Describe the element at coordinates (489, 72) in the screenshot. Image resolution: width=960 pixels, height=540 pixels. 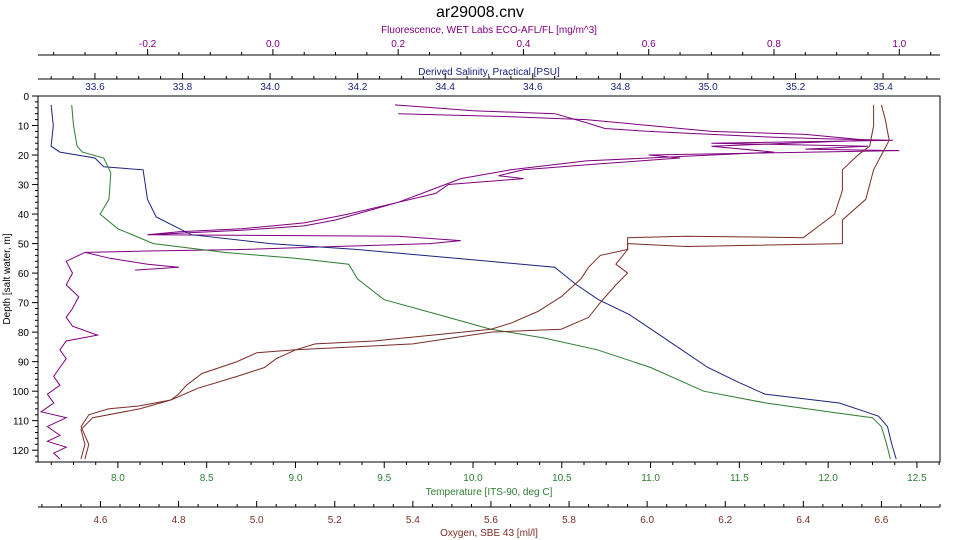
I see `salinity-axis-title: Derived Salinity, Practical [PSU]` at that location.